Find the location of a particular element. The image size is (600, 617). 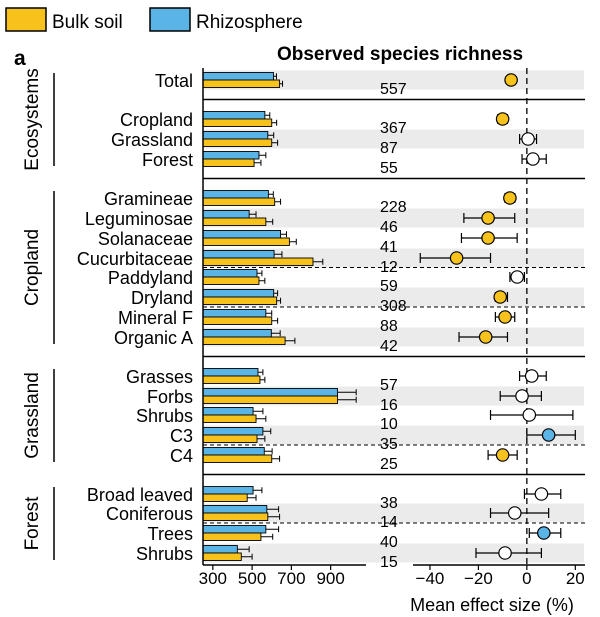

sample-count: 41 is located at coordinates (389, 247).